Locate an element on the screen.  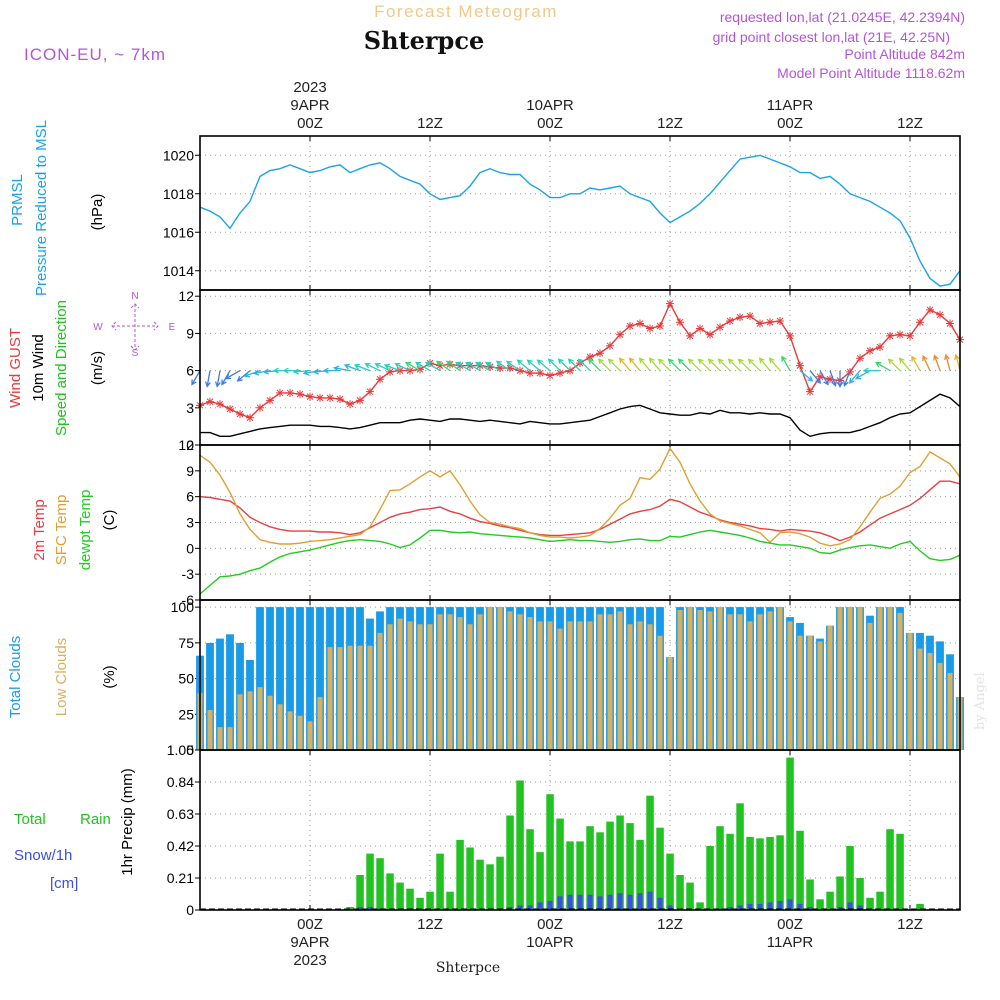
panel-frame is located at coordinates (580, 830).